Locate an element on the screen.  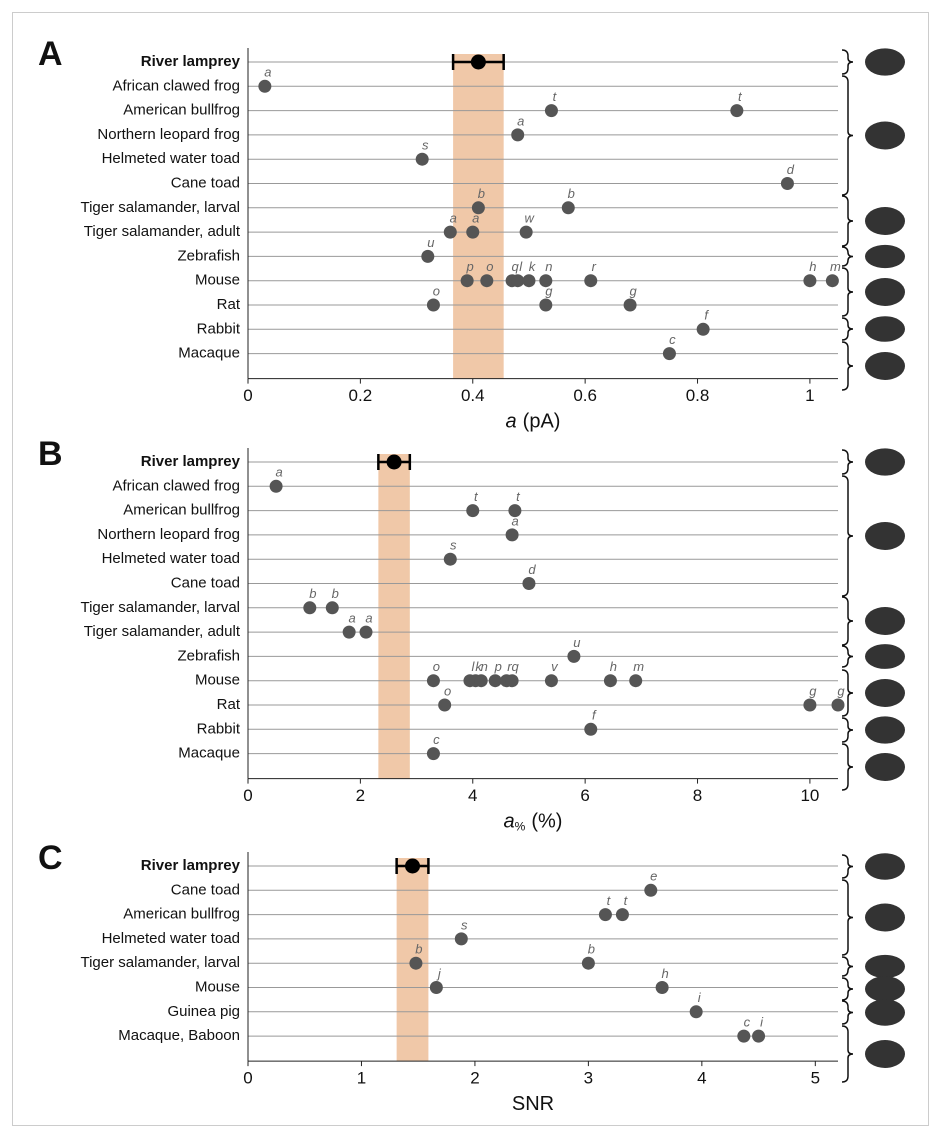
point-letter: k is located at coordinates (533, 266).